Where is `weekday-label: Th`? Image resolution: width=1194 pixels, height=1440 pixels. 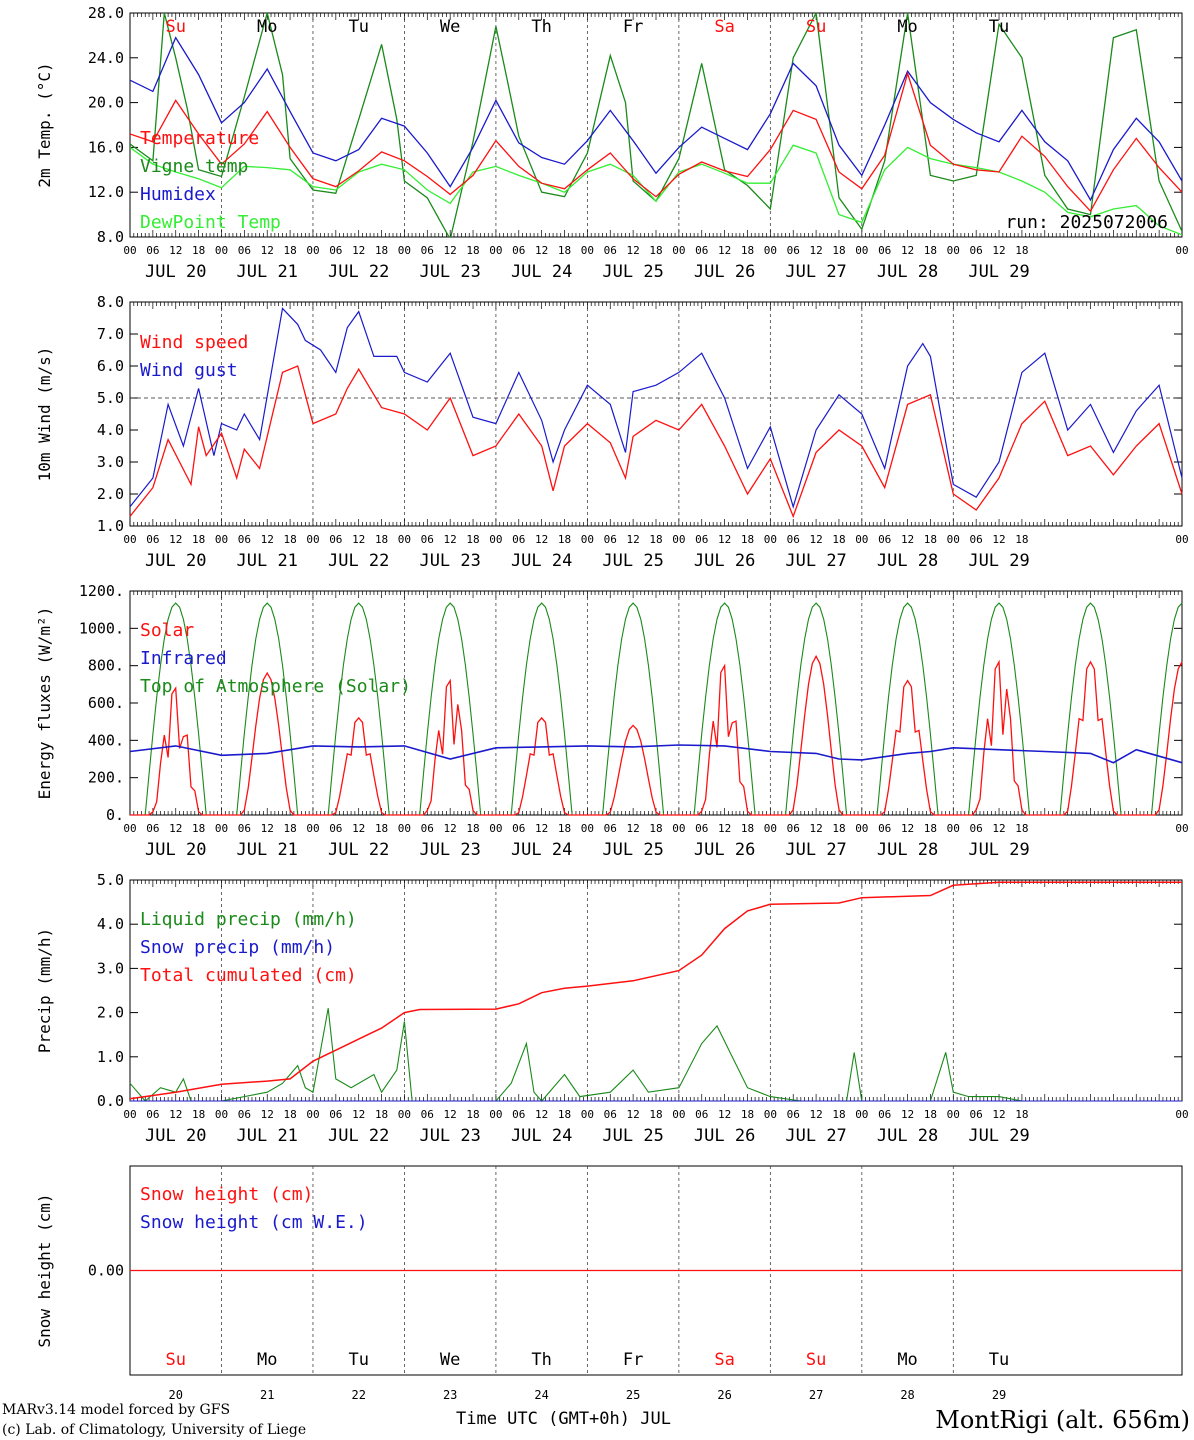 weekday-label: Th is located at coordinates (541, 1360).